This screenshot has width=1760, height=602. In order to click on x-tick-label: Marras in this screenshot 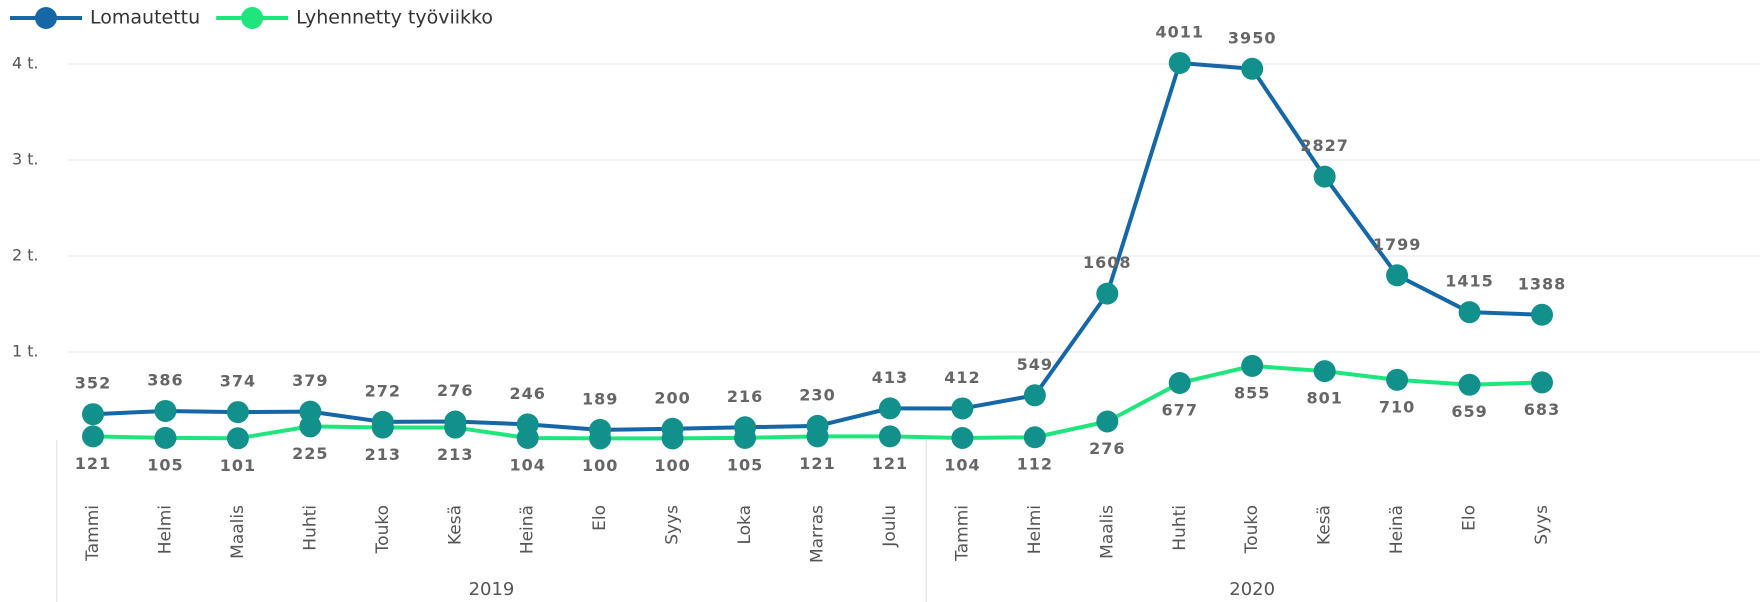, I will do `click(818, 534)`.